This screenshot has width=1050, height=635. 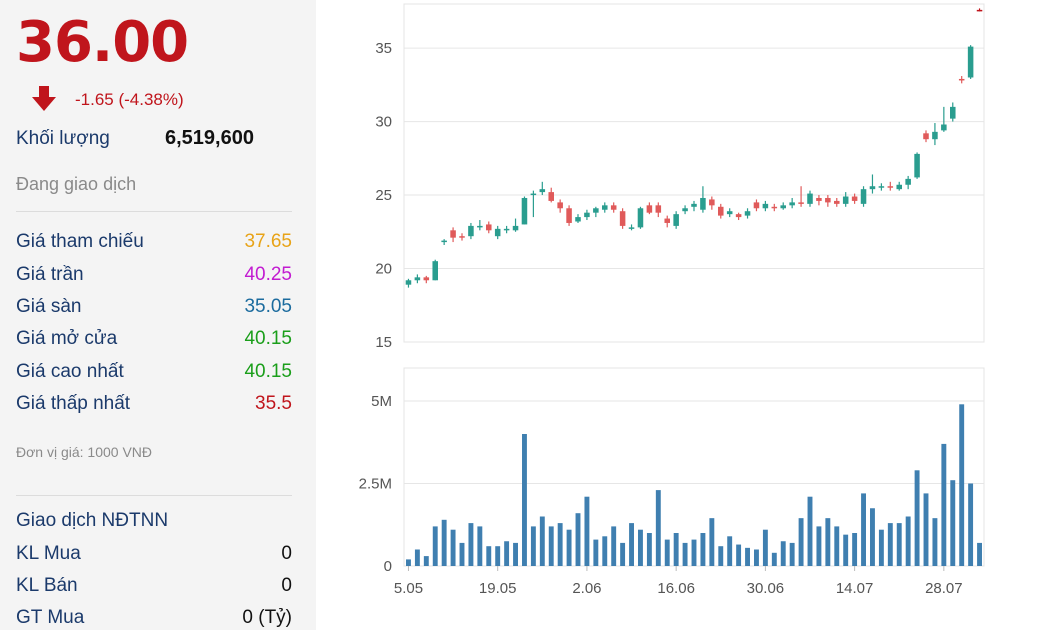 I want to click on foreign-row-value: 0 (Tỷ), so click(x=267, y=617).